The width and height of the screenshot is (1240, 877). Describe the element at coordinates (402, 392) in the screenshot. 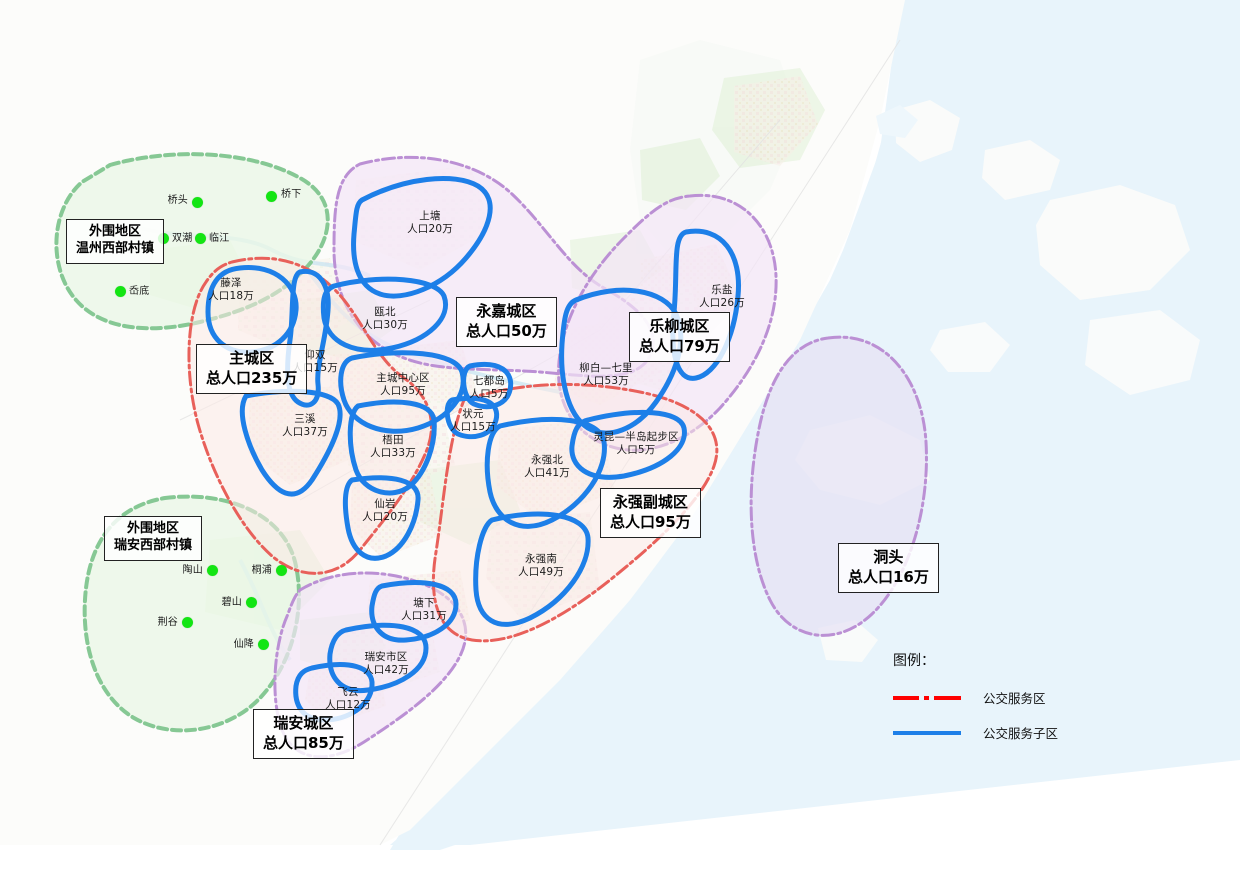

I see `subarea-zhucheng` at that location.